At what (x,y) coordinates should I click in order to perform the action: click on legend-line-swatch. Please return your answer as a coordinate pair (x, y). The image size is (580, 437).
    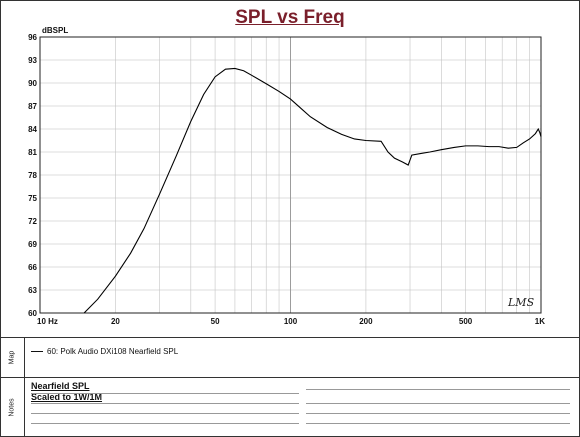
    Looking at the image, I should click on (37, 351).